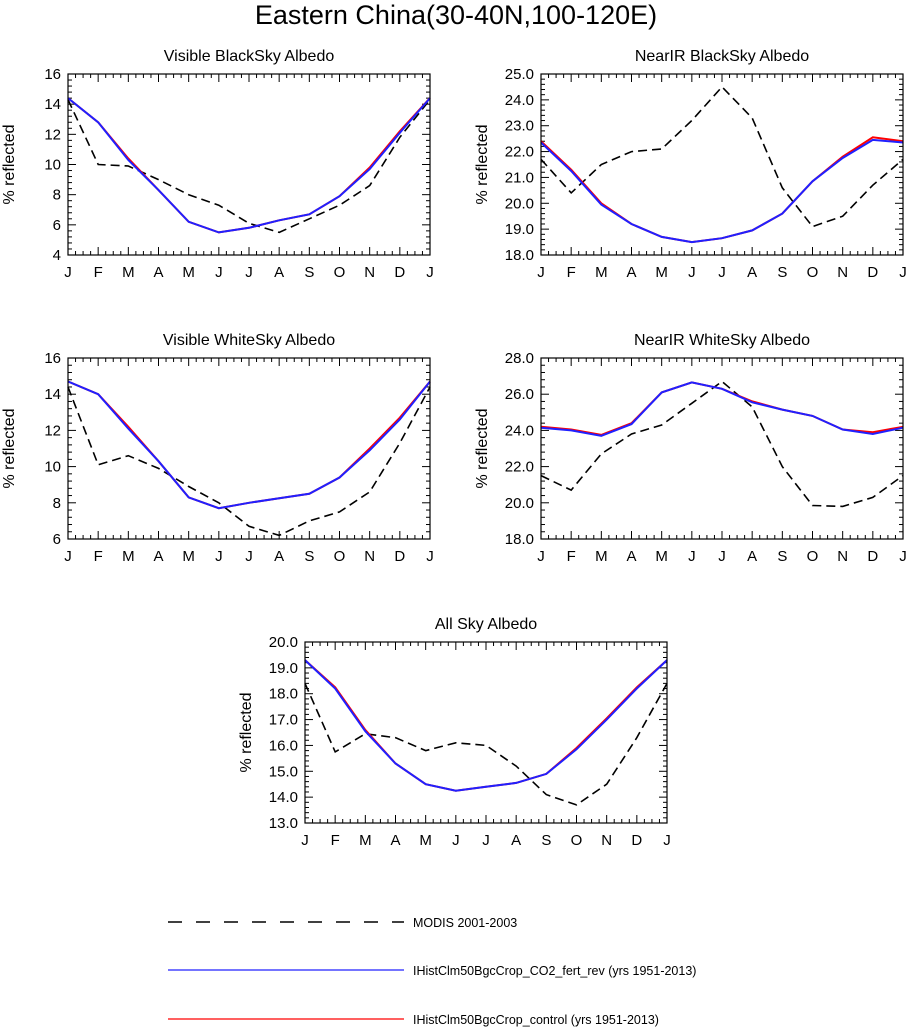  Describe the element at coordinates (486, 624) in the screenshot. I see `panel-title: All Sky Albedo` at that location.